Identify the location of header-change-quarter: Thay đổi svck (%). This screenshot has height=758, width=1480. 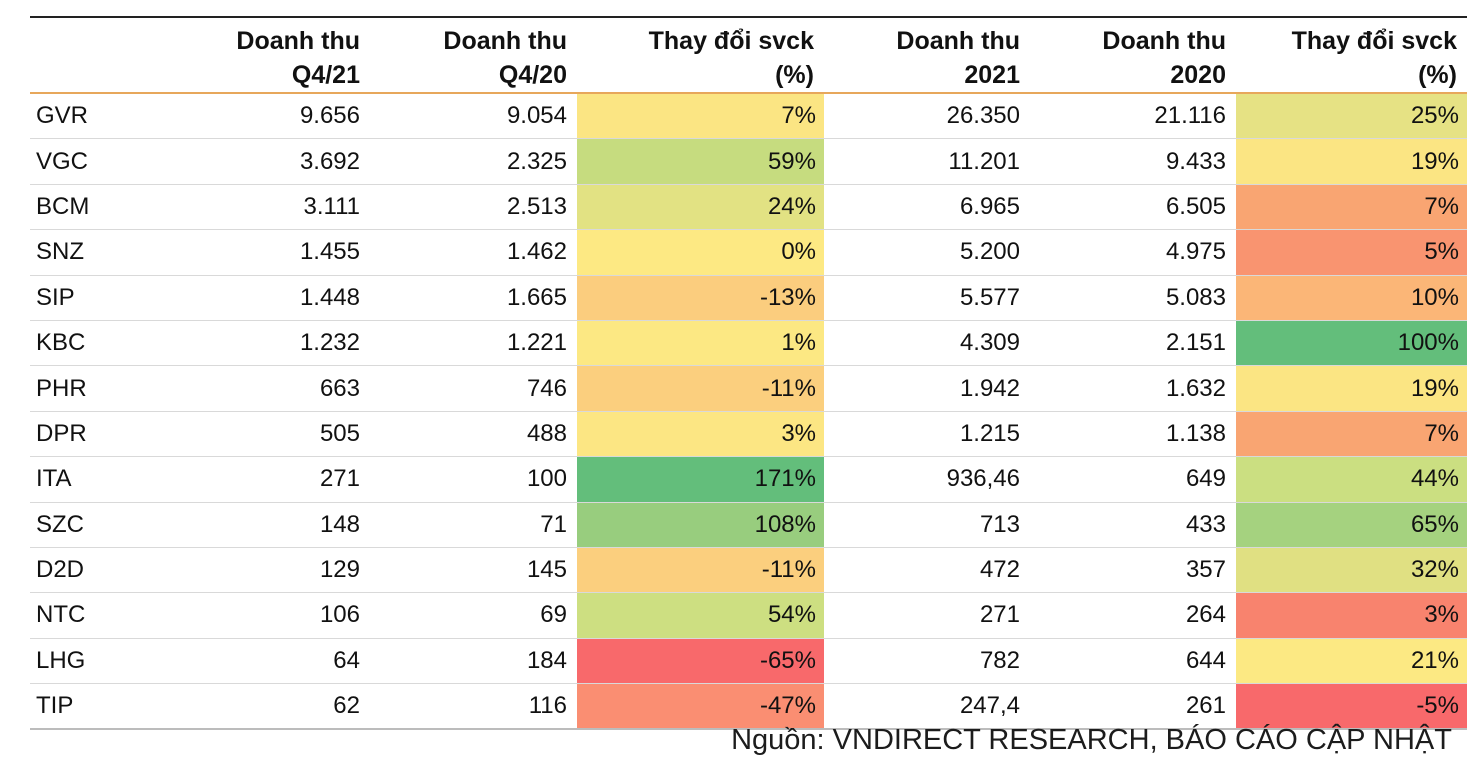
(700, 58).